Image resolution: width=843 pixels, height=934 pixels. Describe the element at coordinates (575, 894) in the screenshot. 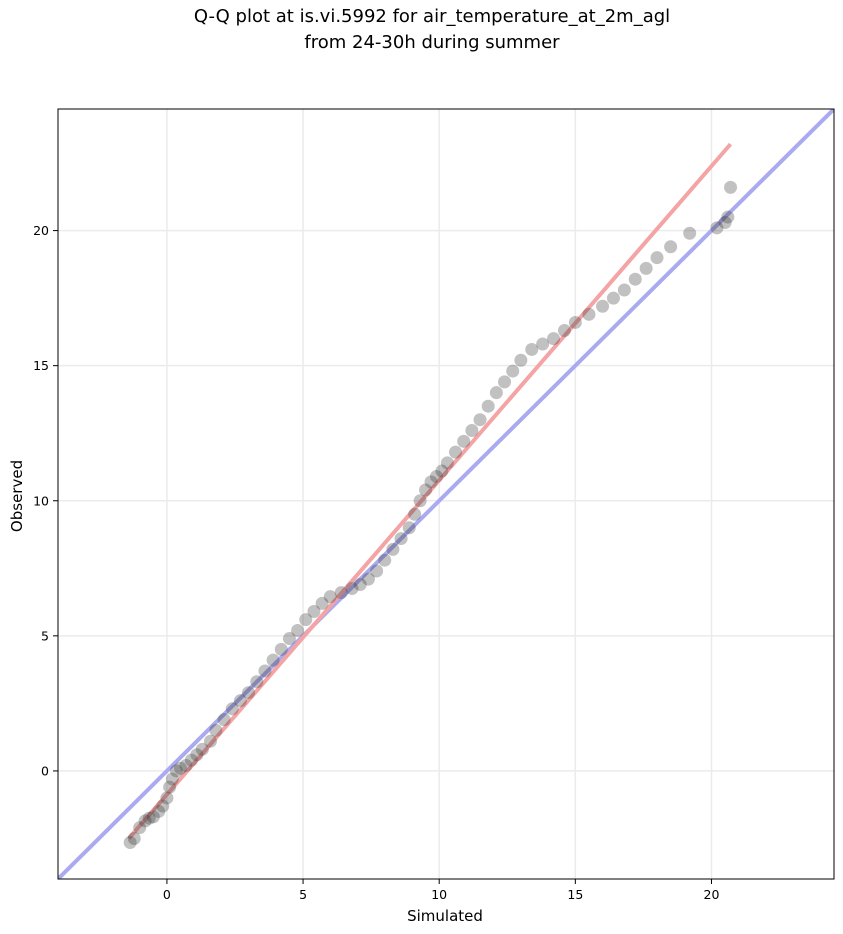

I see `x-tick-label-3: 15` at that location.